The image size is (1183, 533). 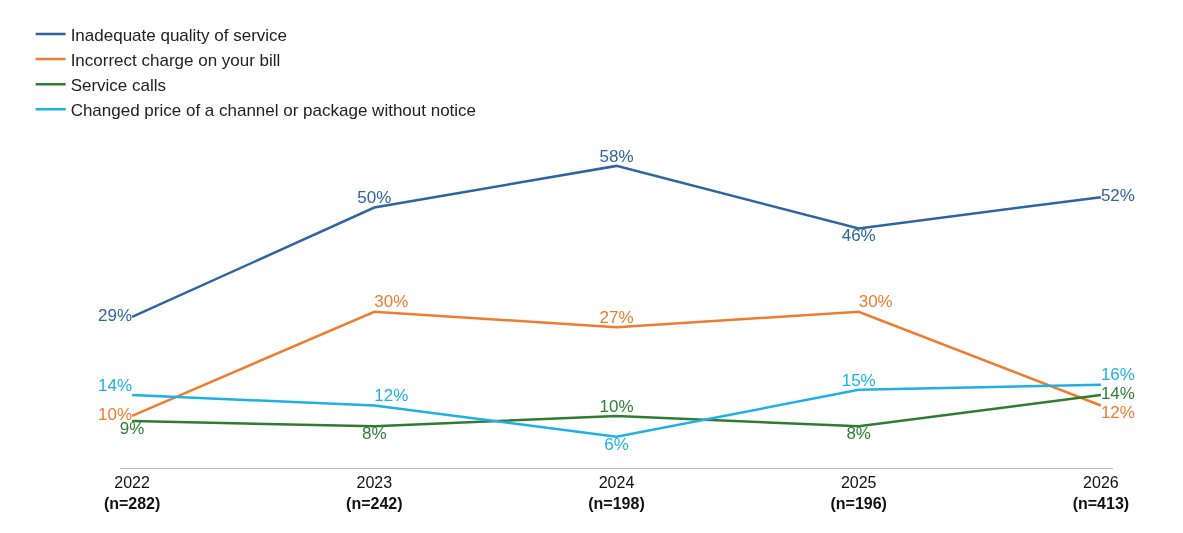 I want to click on data-label: 16%, so click(x=1117, y=375).